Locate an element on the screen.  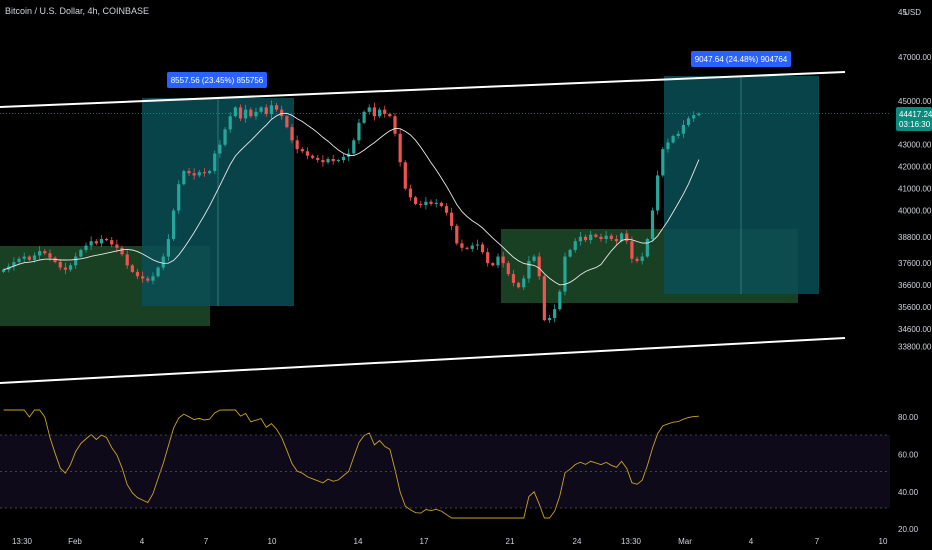
price-tick-label: 34600.00 is located at coordinates (915, 329).